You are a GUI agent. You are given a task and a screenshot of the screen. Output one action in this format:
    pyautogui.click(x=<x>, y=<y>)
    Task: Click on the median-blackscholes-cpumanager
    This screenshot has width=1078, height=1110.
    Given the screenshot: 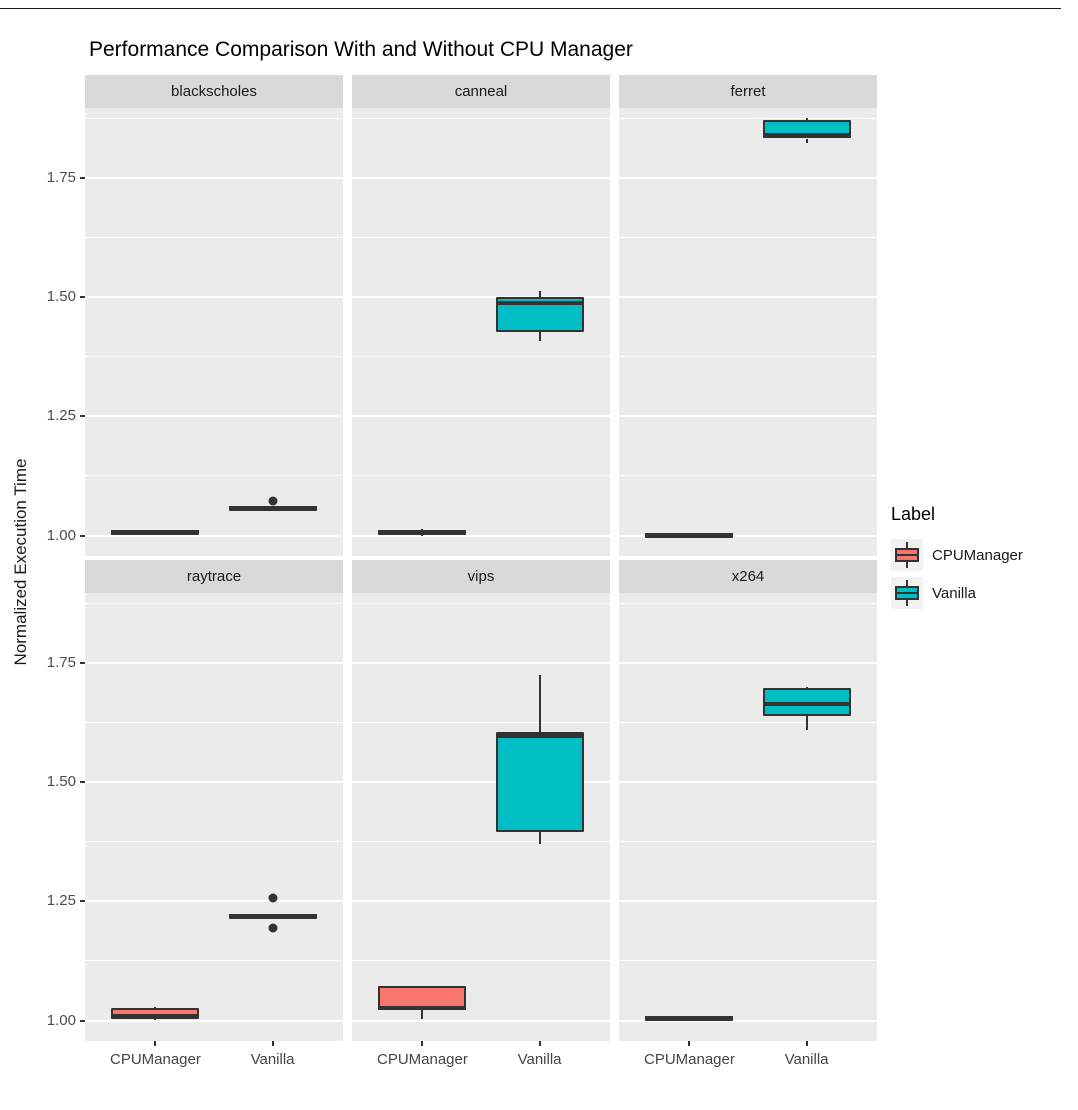 What is the action you would take?
    pyautogui.click(x=155, y=532)
    